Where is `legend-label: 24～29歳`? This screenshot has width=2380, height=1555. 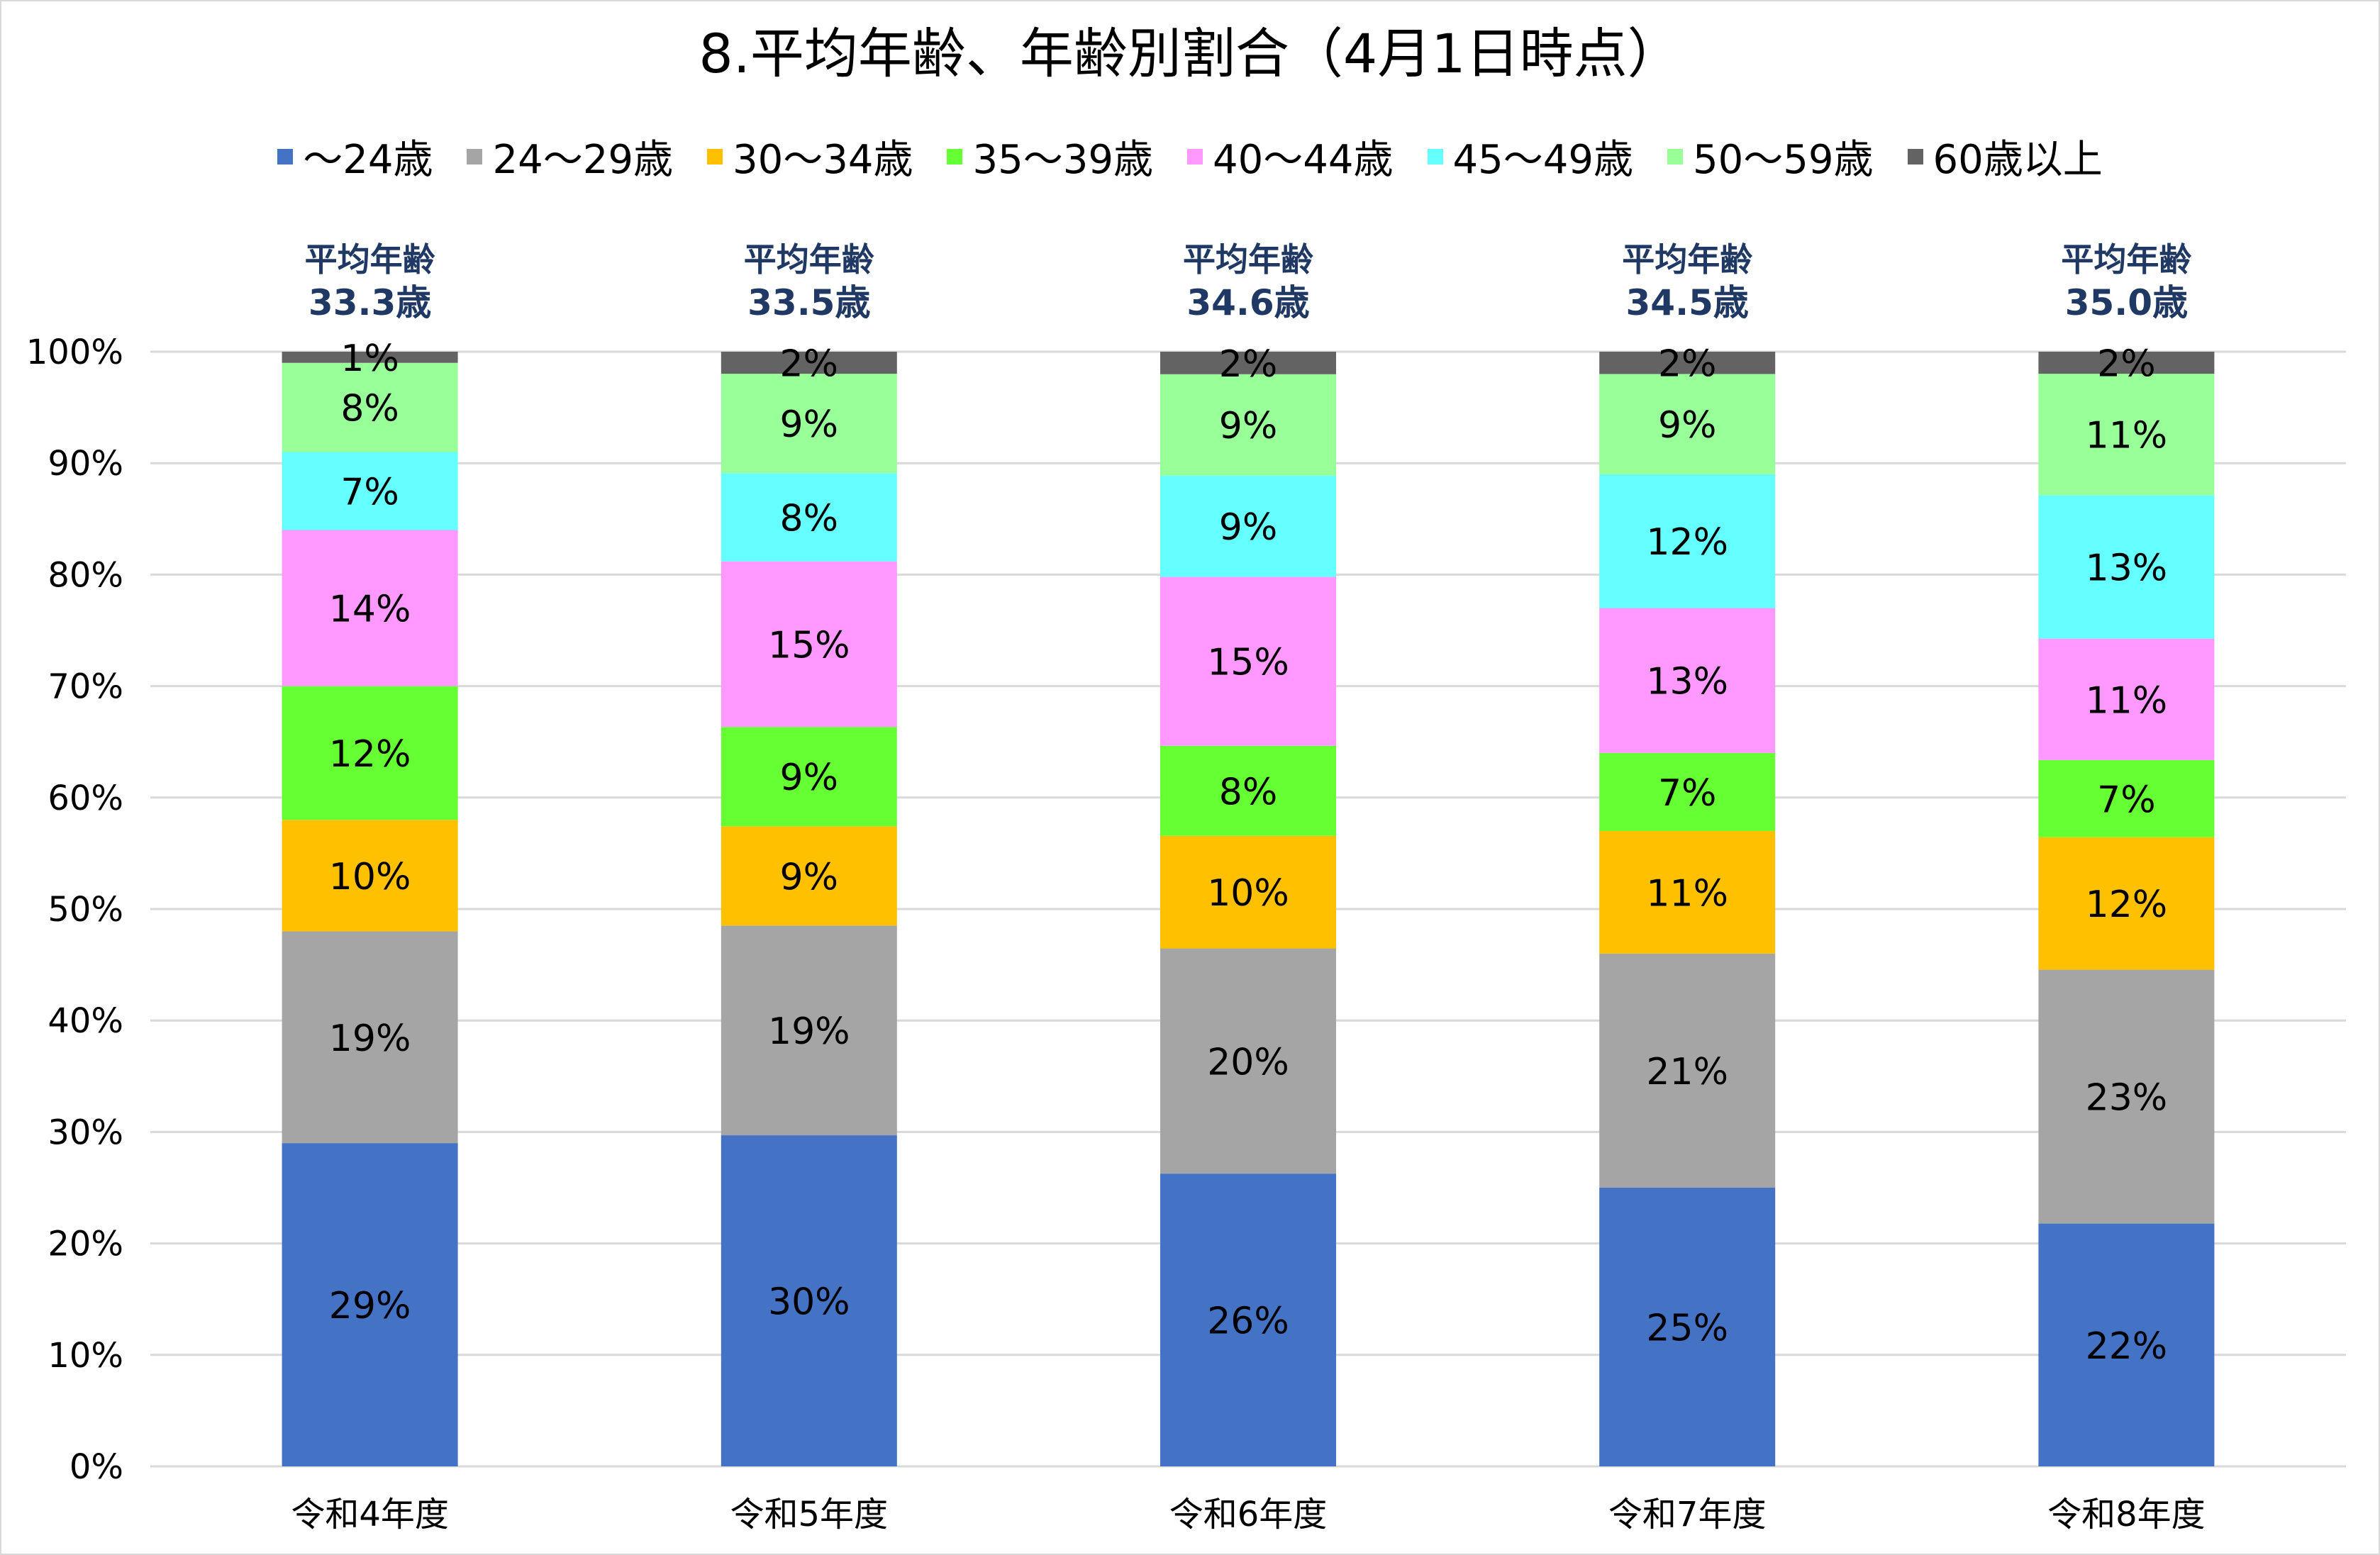 legend-label: 24～29歳 is located at coordinates (583, 160).